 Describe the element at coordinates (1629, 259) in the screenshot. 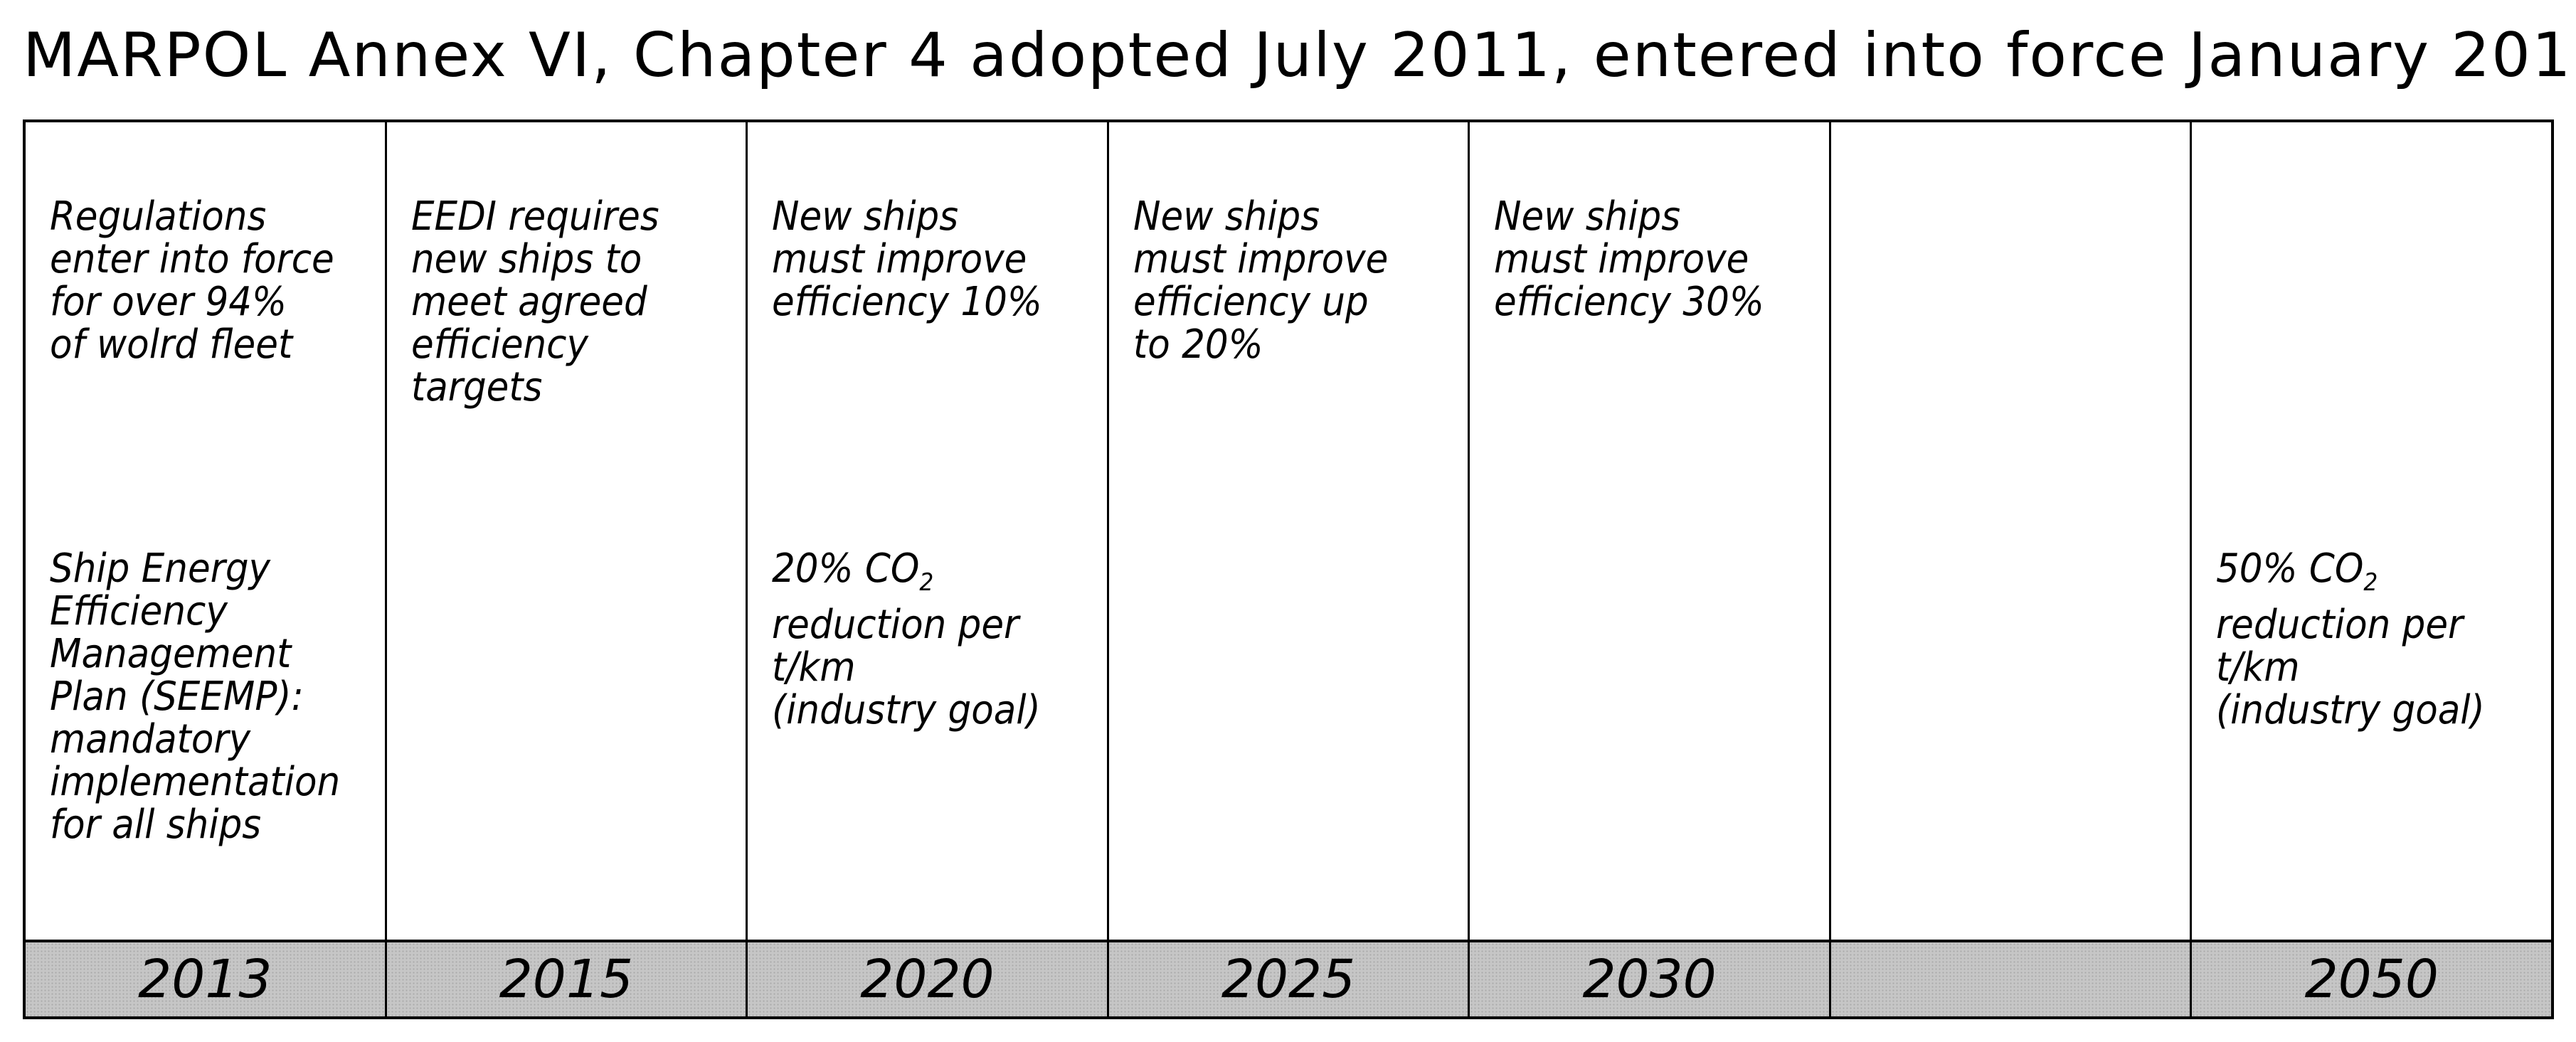

I see `milestone-note: New ships must improve efficiency 30%` at that location.